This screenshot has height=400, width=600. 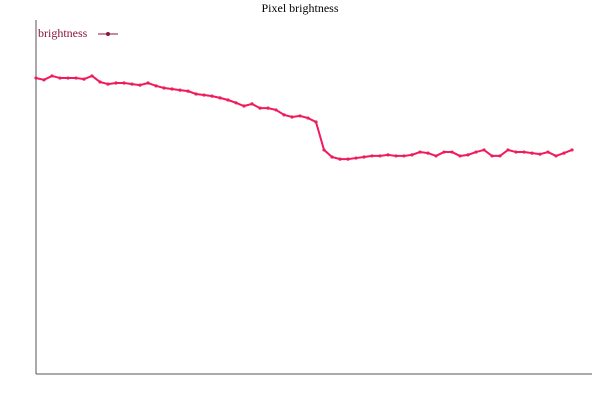 I want to click on chart-title: Pixel brightness, so click(x=300, y=8).